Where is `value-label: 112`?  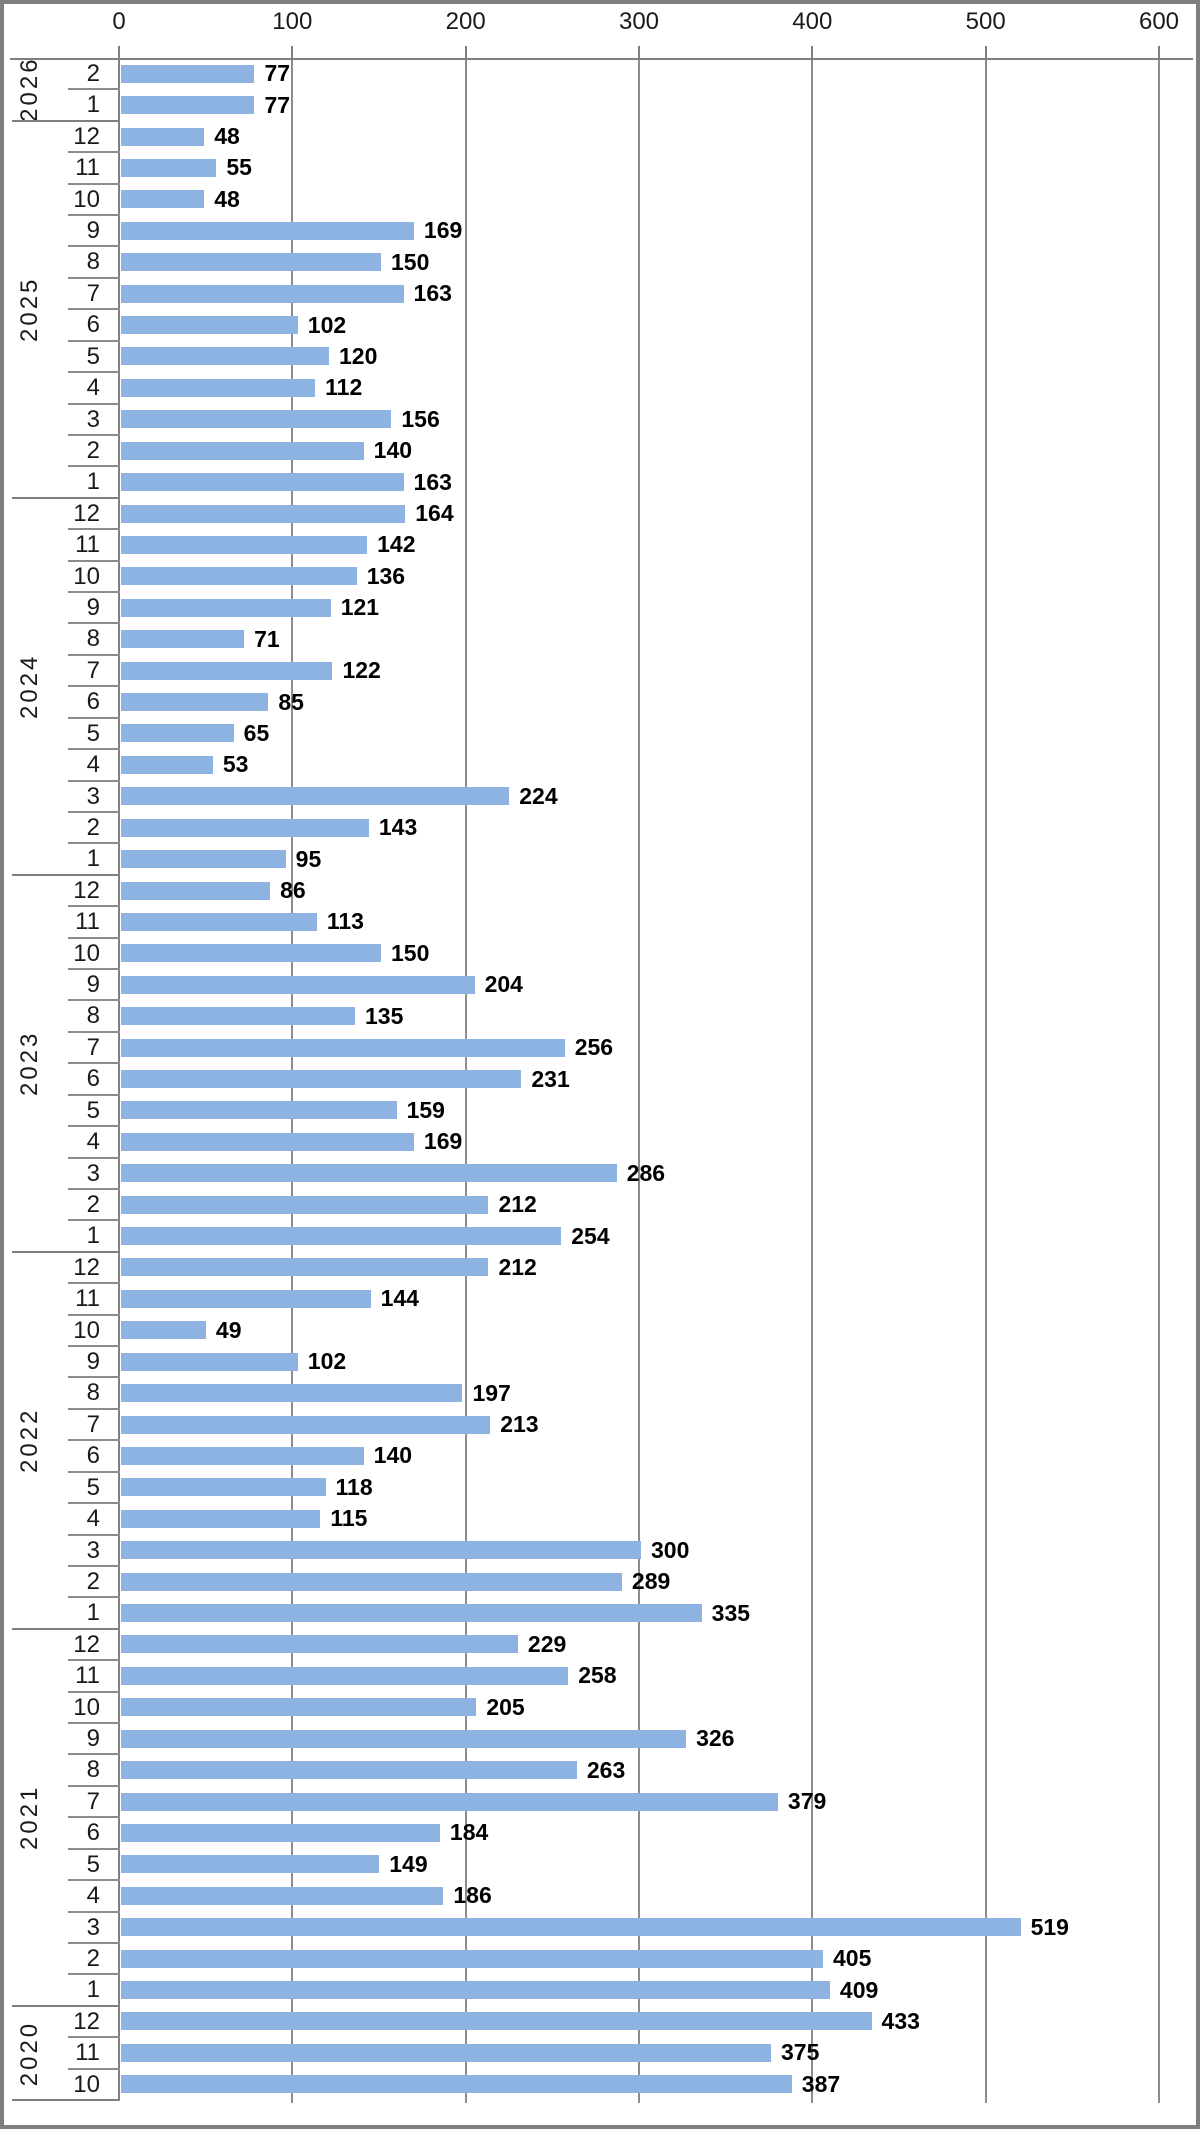
value-label: 112 is located at coordinates (344, 387).